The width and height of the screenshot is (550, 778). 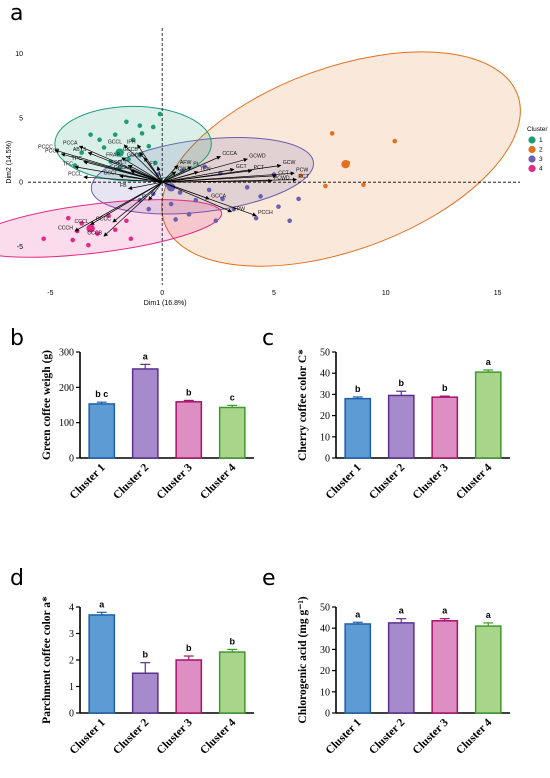 I want to click on panel-letter-b: b, so click(x=17, y=338).